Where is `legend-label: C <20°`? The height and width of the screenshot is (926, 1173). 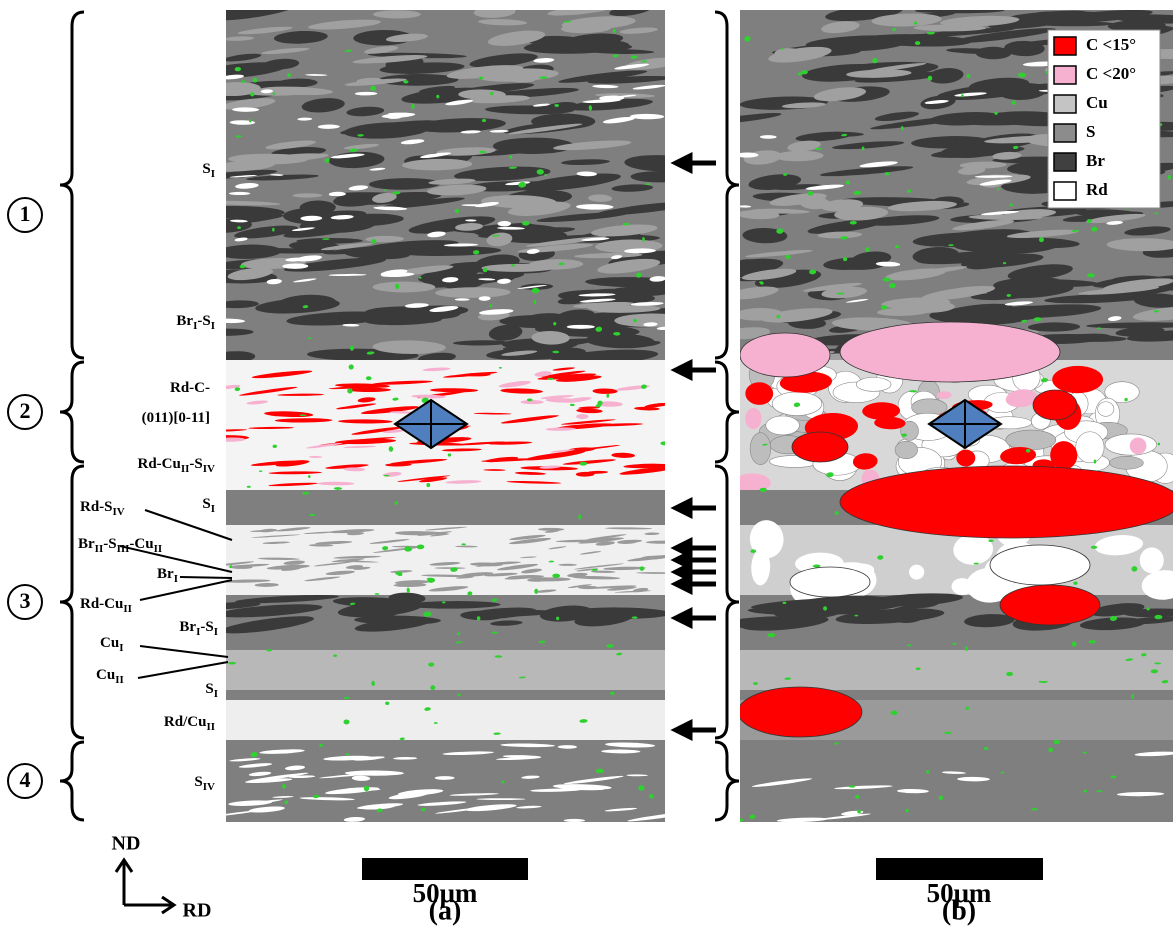
legend-label: C <20° is located at coordinates (1111, 73).